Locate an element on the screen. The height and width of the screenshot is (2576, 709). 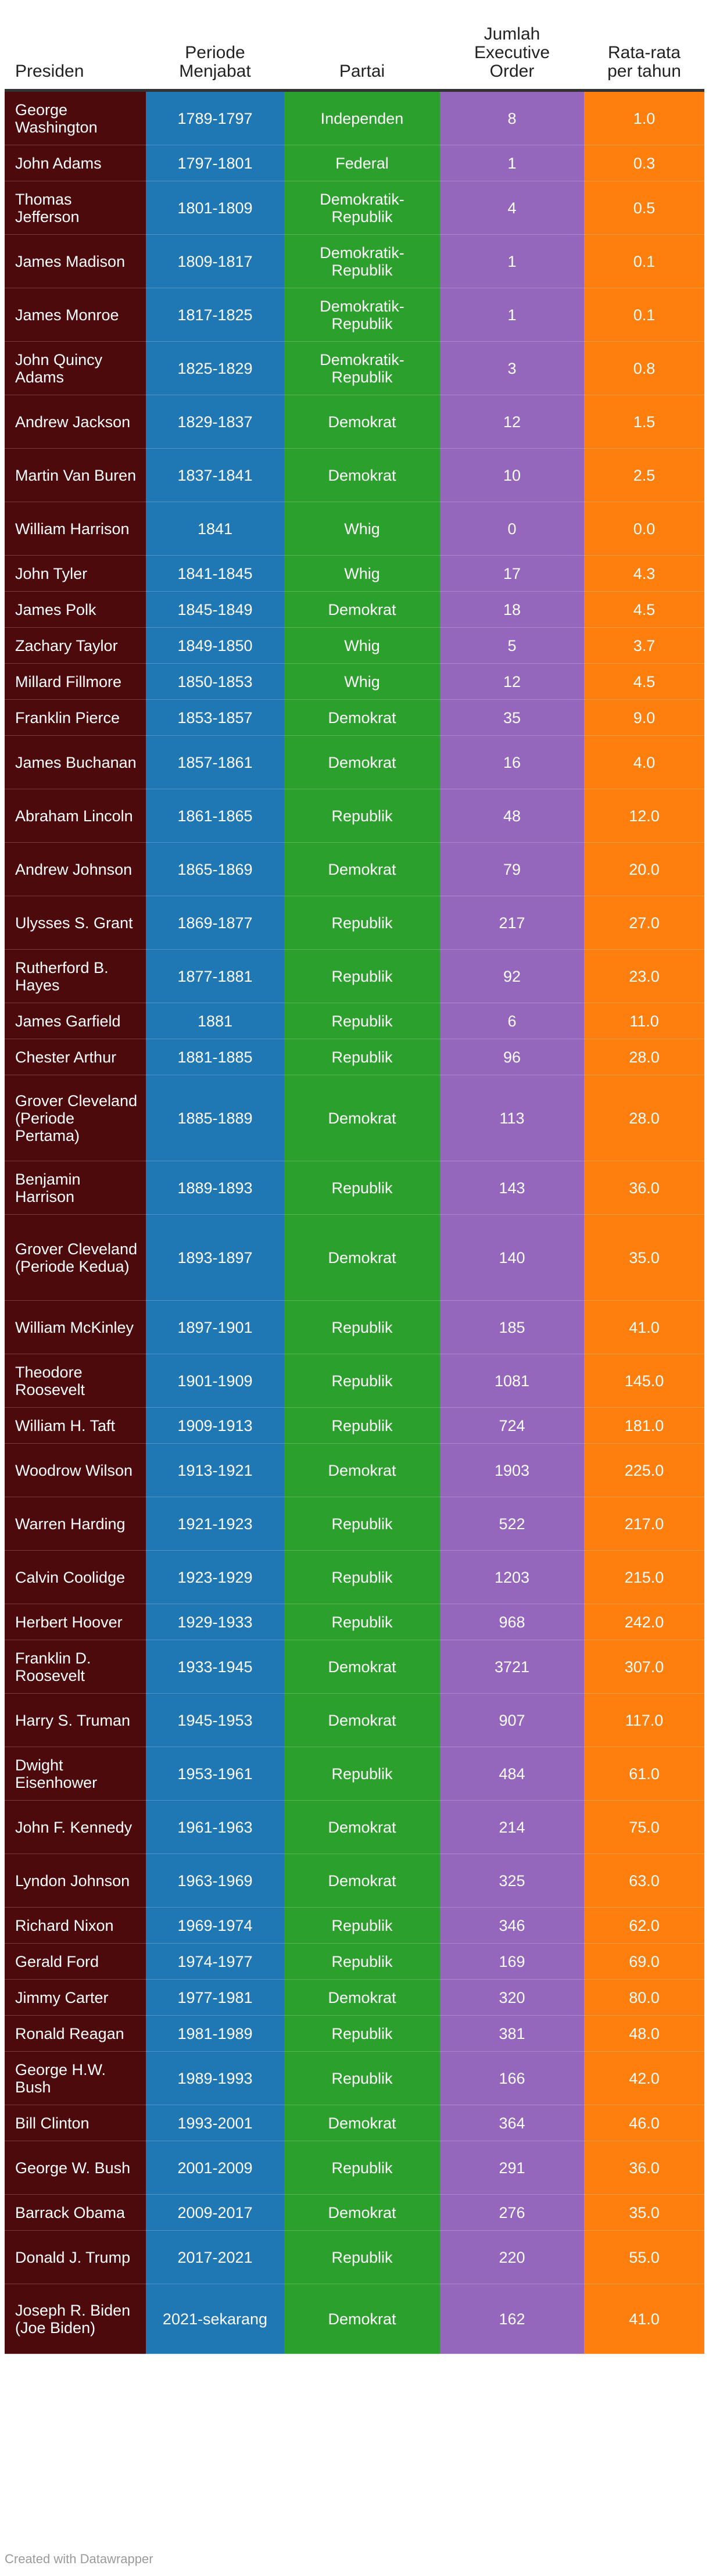
president-cell: Gerald Ford is located at coordinates (75, 1962).